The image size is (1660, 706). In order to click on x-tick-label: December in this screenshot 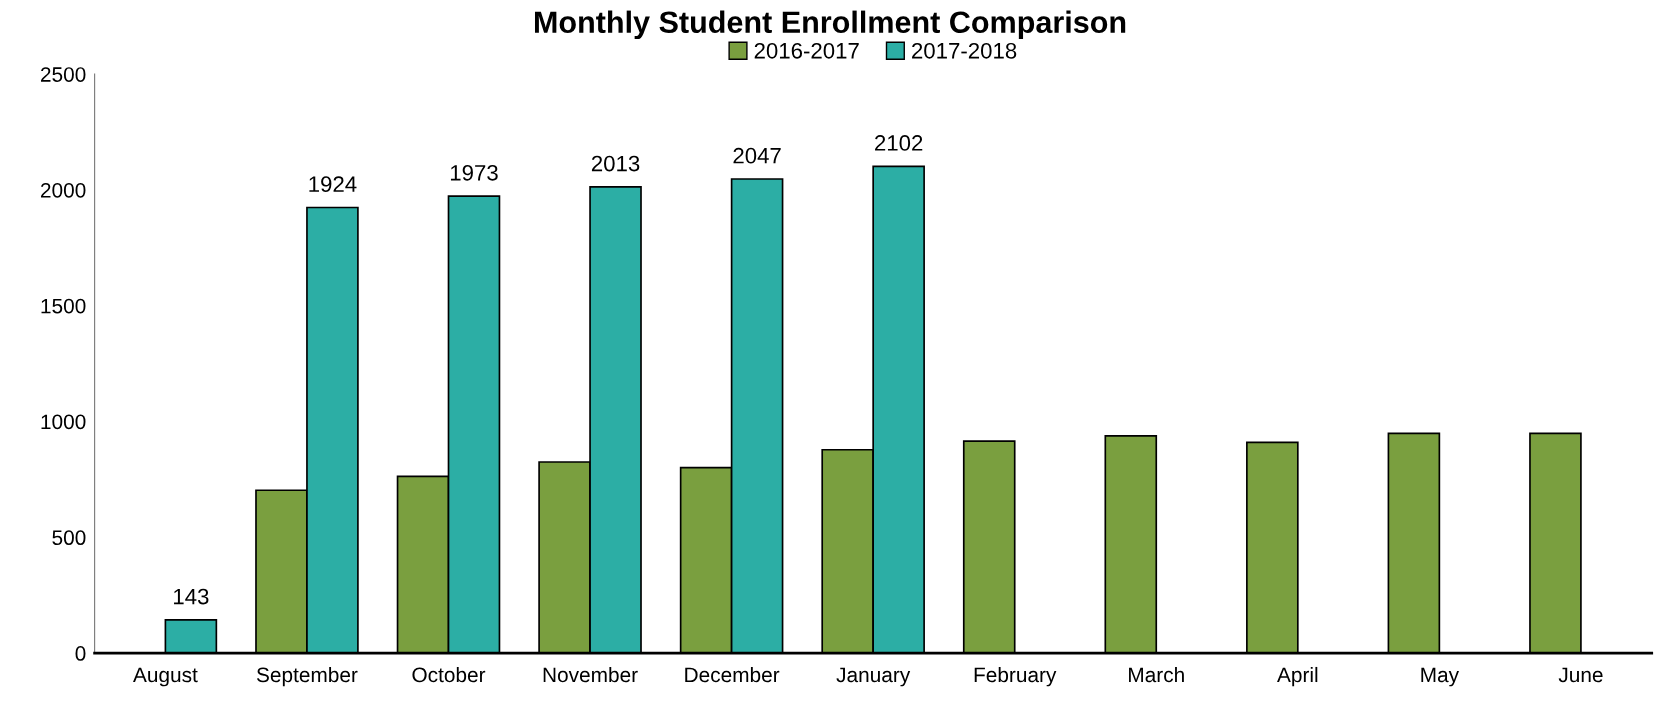, I will do `click(732, 674)`.